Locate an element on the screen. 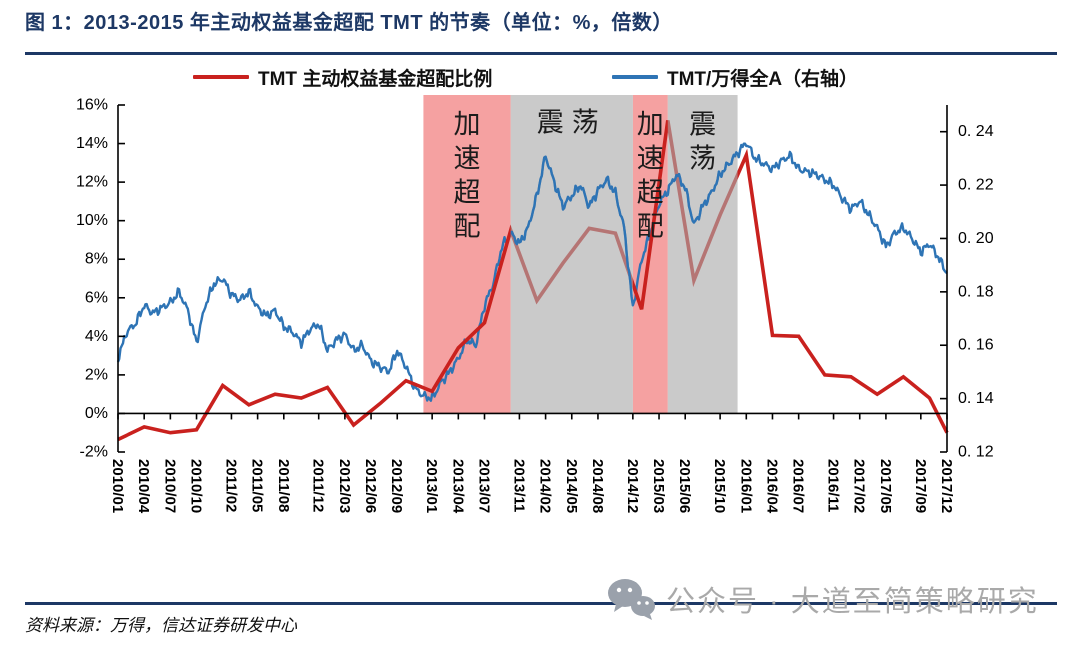  x-axis-tick-label: 2017/05 is located at coordinates (885, 486).